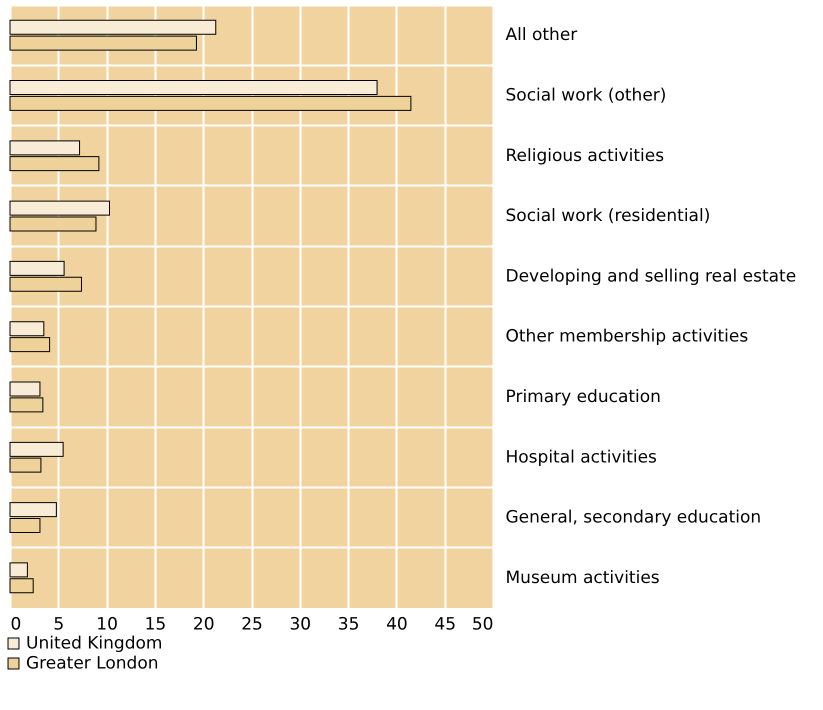  Describe the element at coordinates (445, 624) in the screenshot. I see `x-tick-label: 45` at that location.